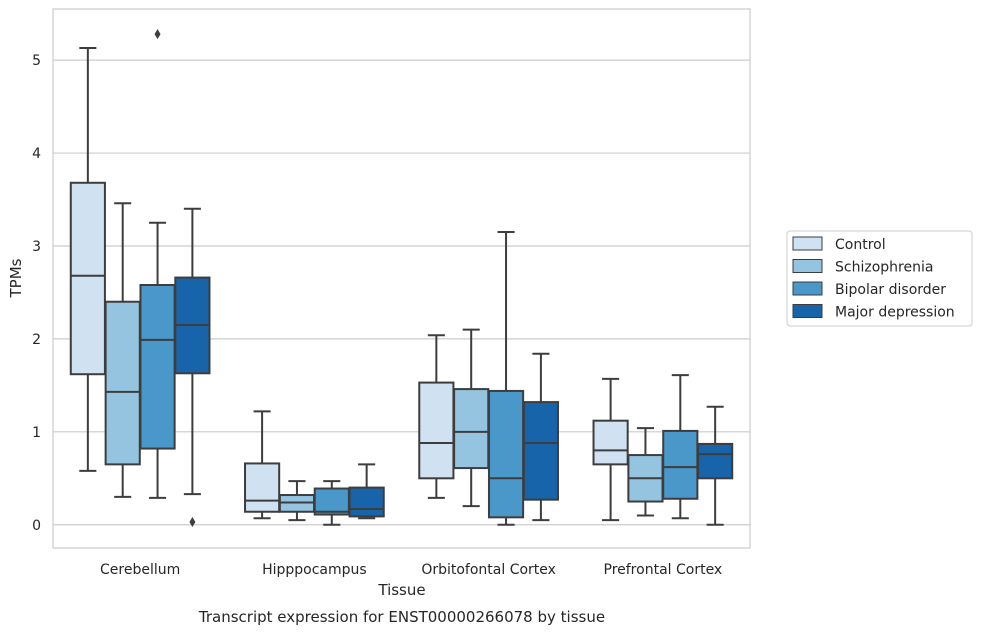  What do you see at coordinates (890, 290) in the screenshot?
I see `legend-label: Bipolar disorder` at bounding box center [890, 290].